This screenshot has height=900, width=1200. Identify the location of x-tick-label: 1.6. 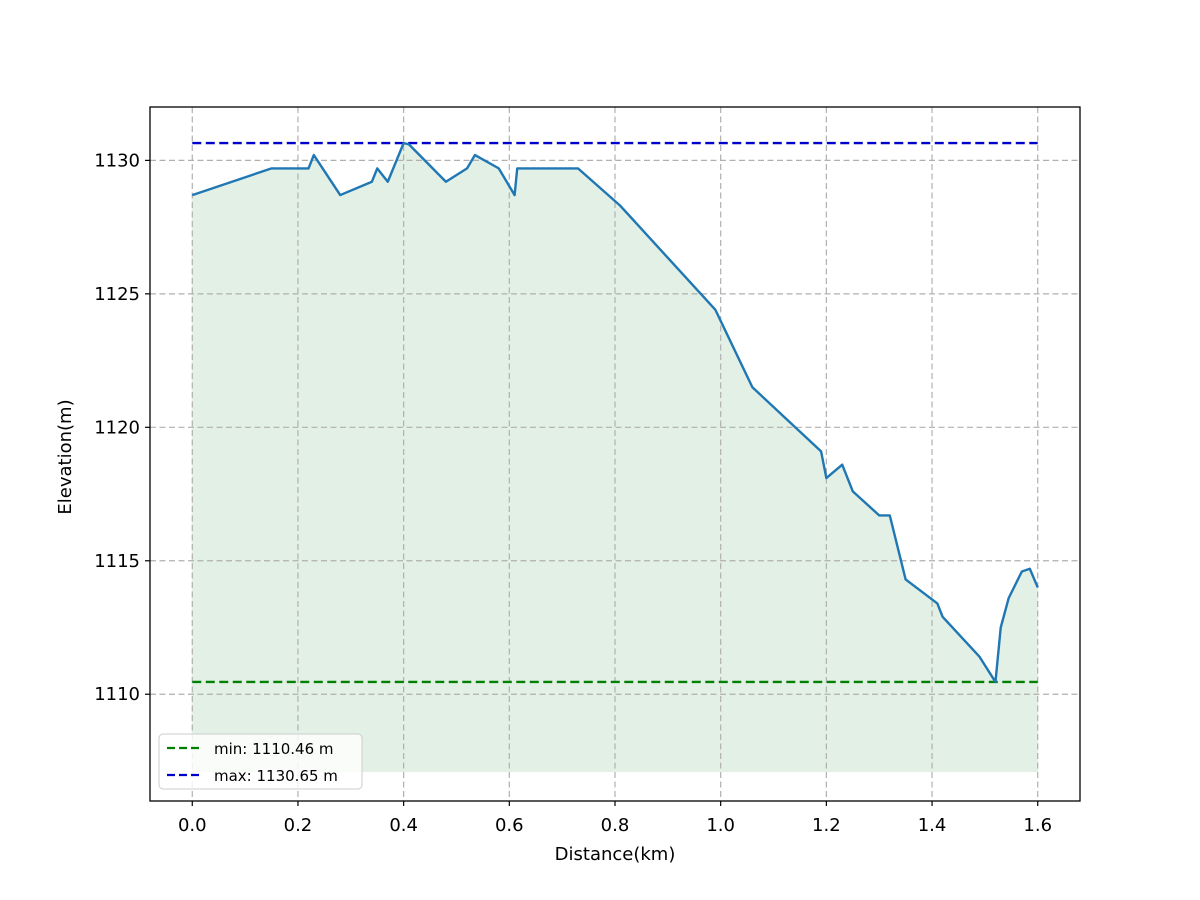
(1037, 825).